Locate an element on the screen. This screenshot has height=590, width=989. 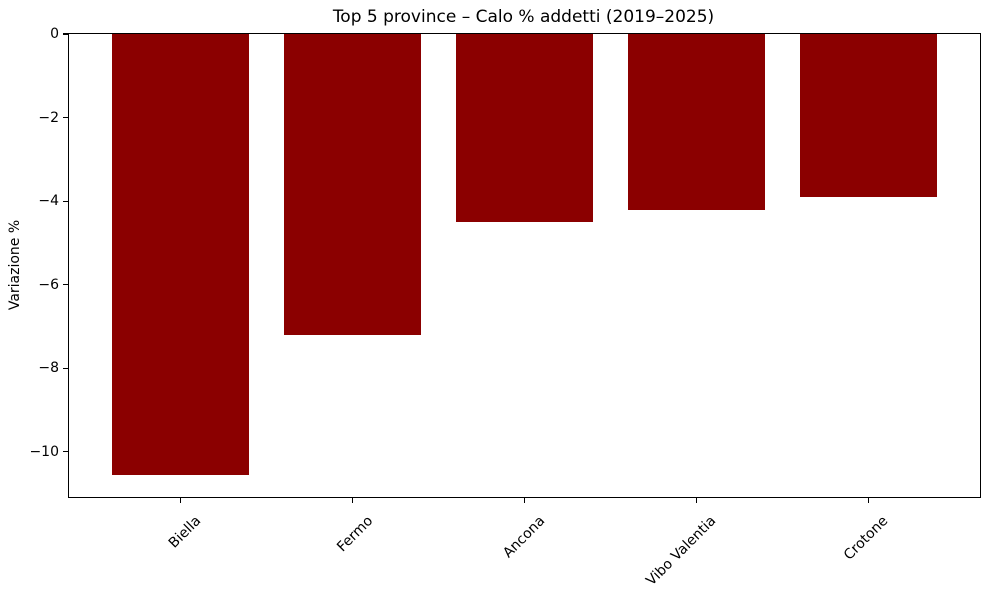
x-tick-label: Crotone is located at coordinates (866, 538).